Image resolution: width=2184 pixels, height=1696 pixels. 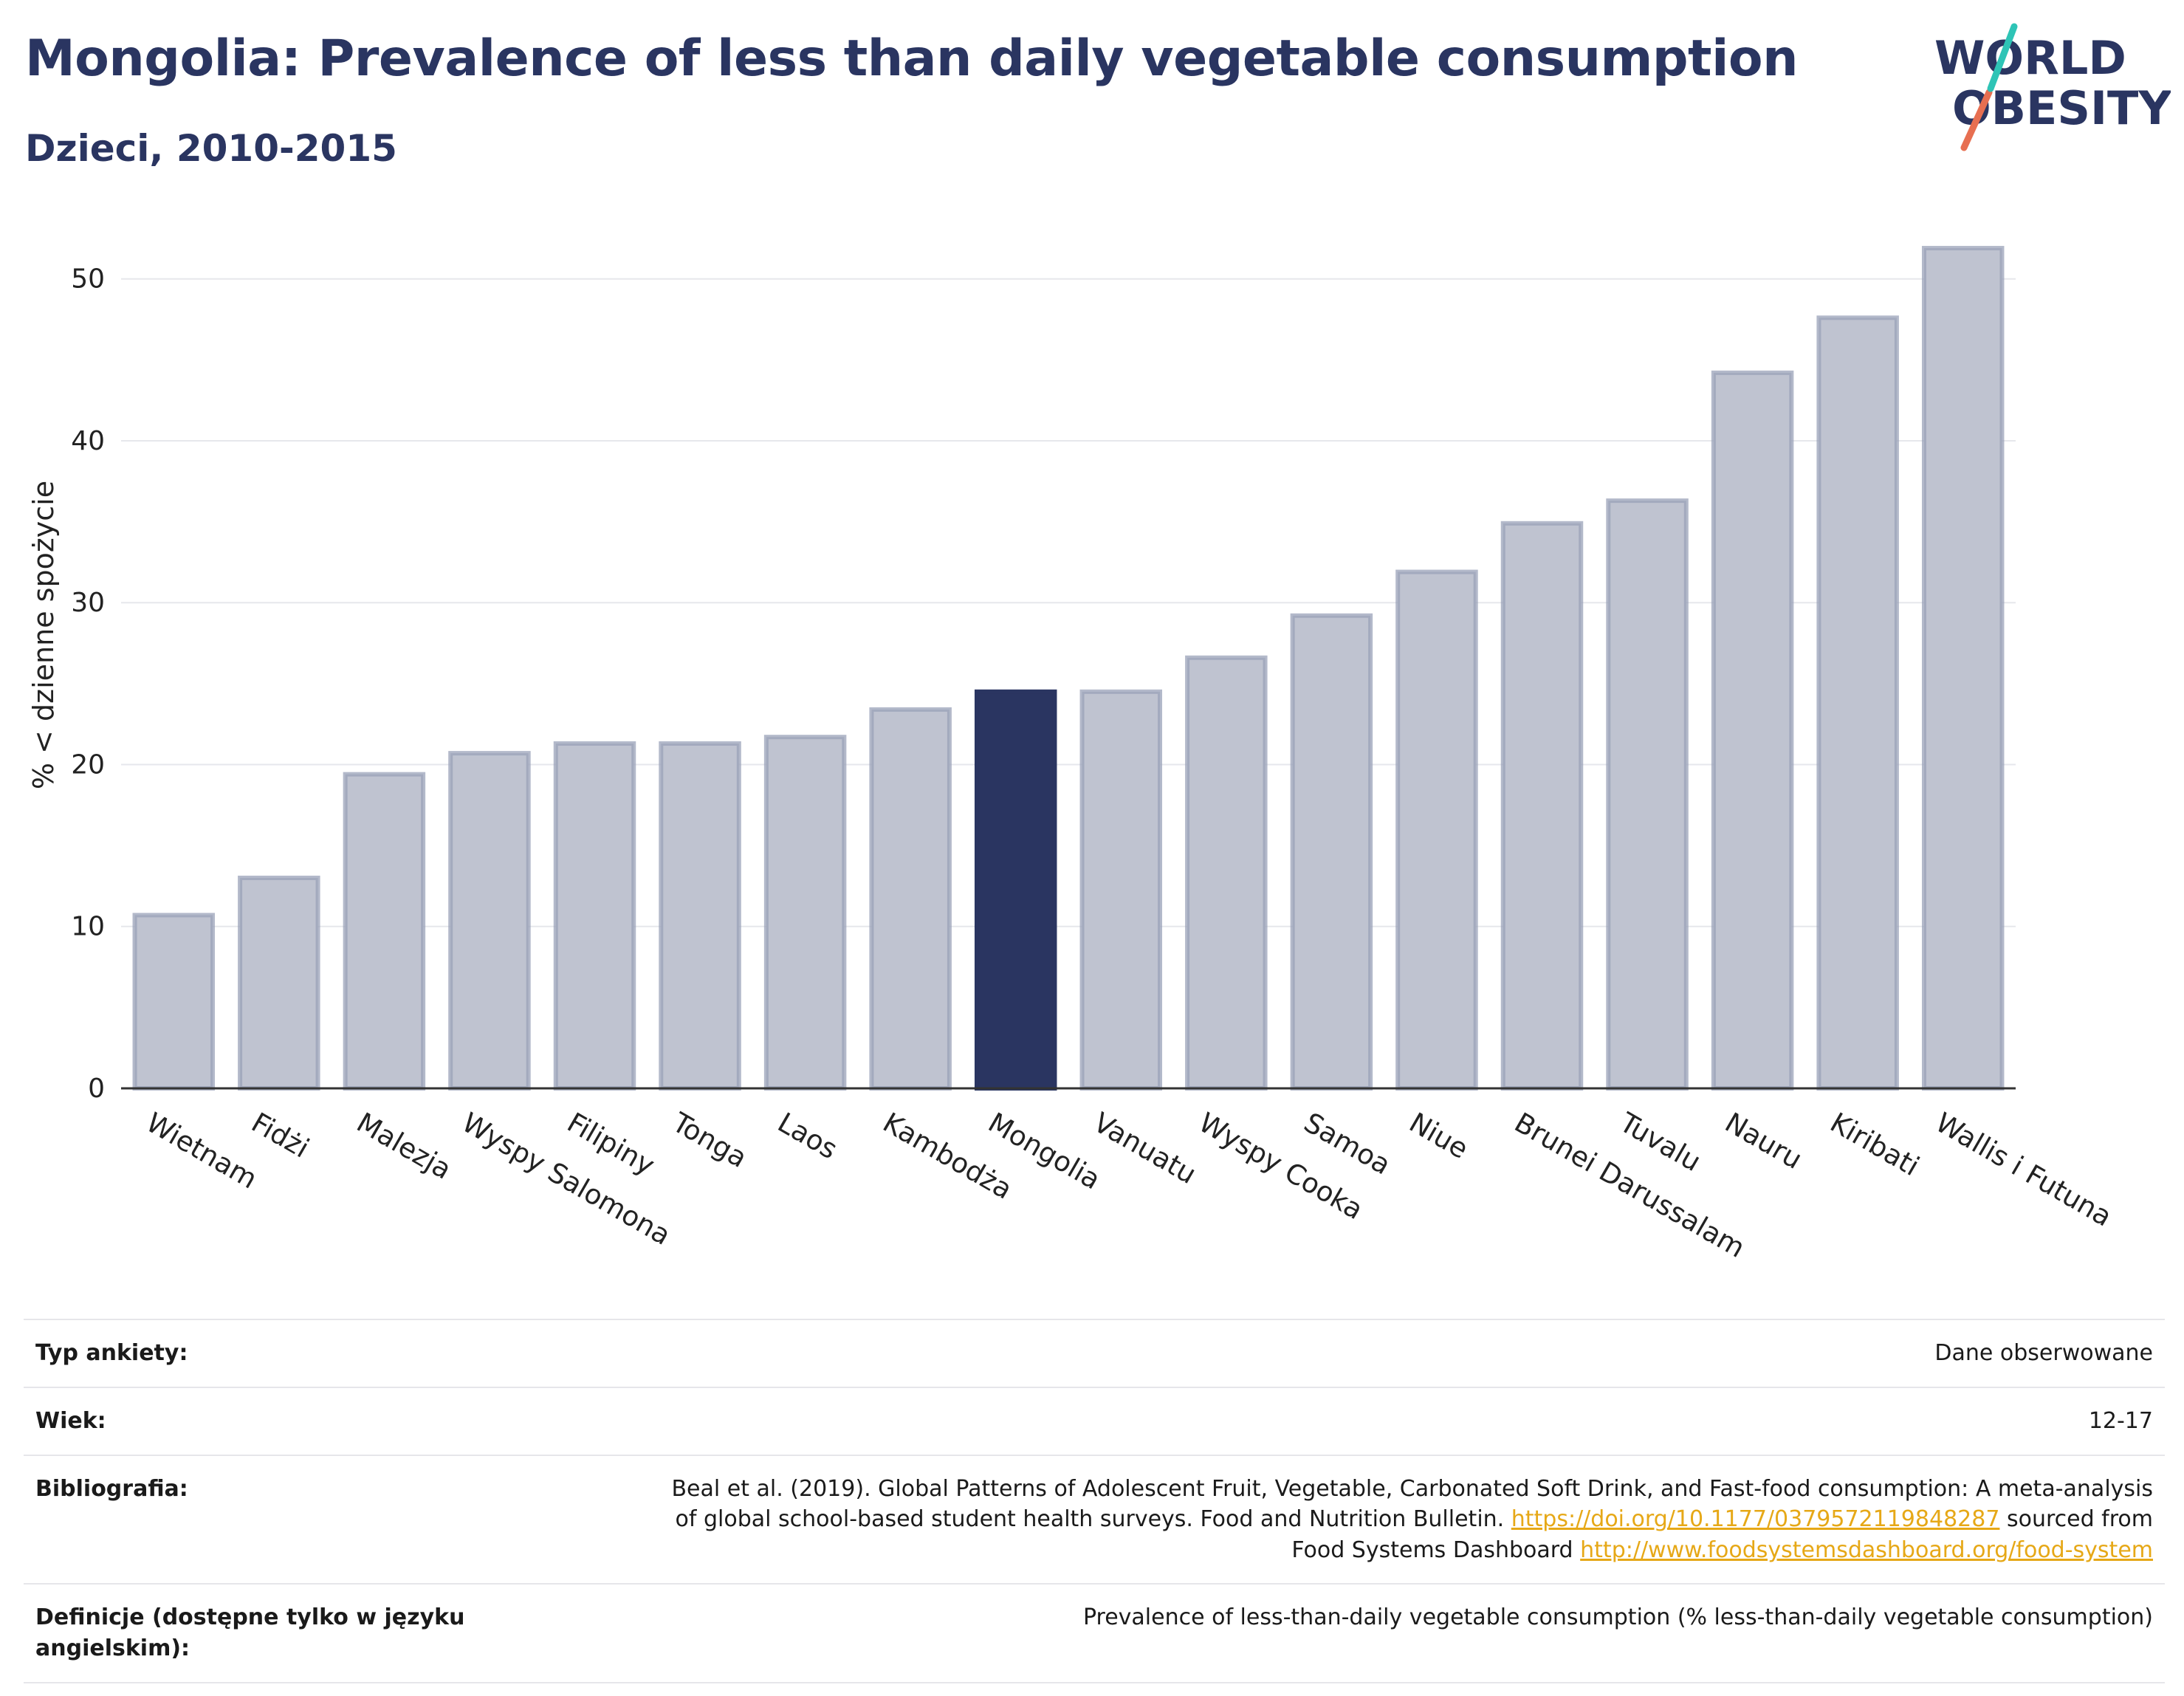 What do you see at coordinates (1432, 1550) in the screenshot?
I see `bibliography-line3: Food Systems Dashboard` at bounding box center [1432, 1550].